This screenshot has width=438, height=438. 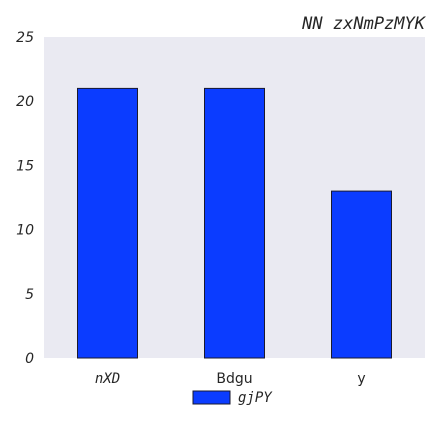 I want to click on x-tick-label: y, so click(x=361, y=379).